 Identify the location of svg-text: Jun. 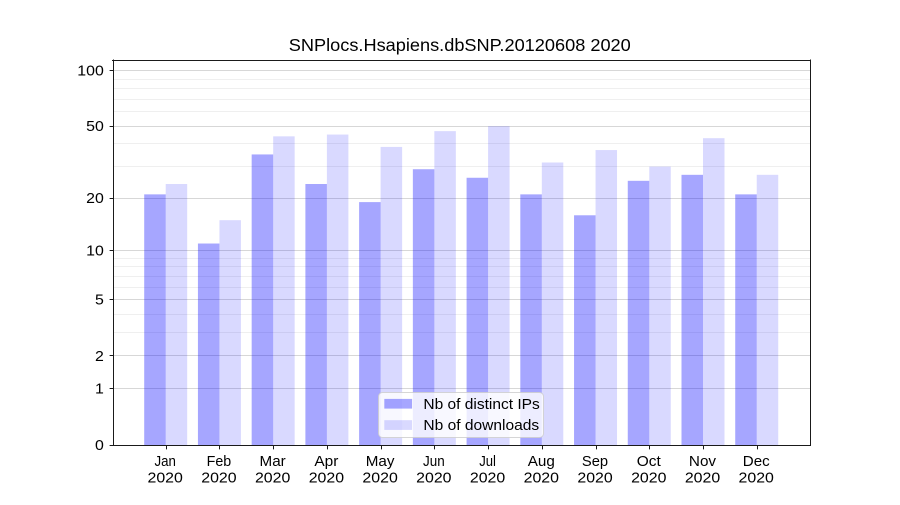
(434, 462).